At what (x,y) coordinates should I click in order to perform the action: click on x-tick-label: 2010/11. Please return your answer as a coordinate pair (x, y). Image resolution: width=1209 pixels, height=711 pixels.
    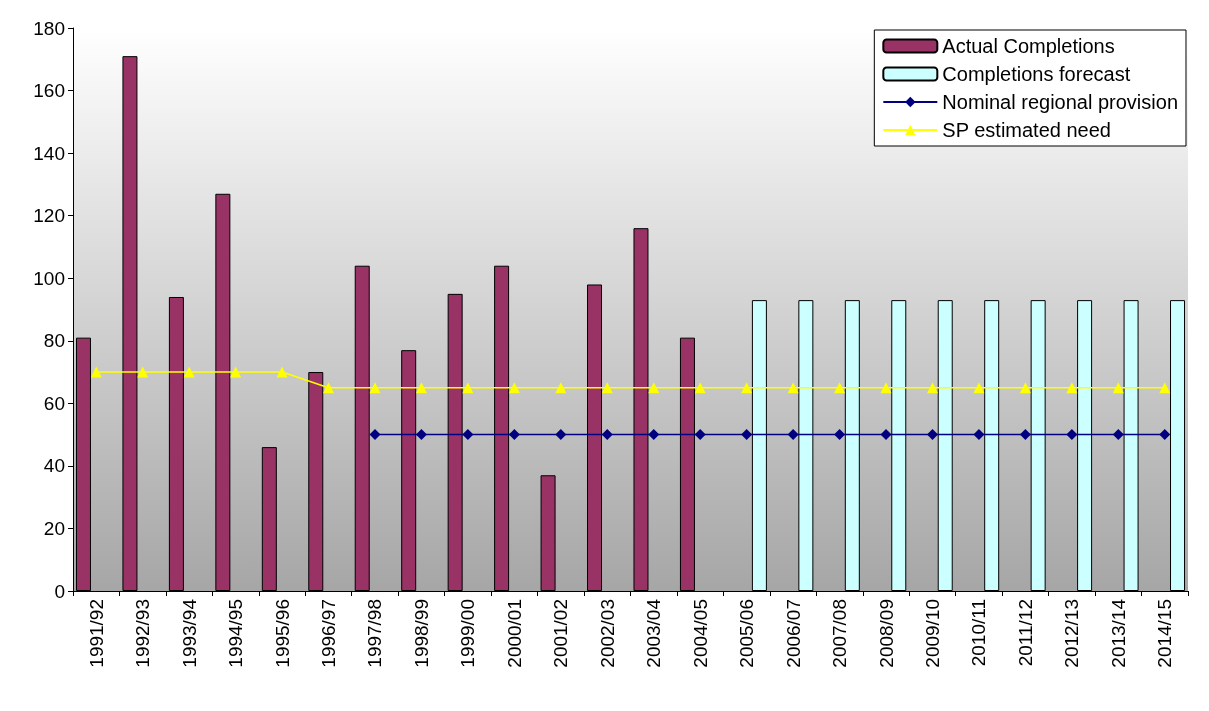
    Looking at the image, I should click on (979, 633).